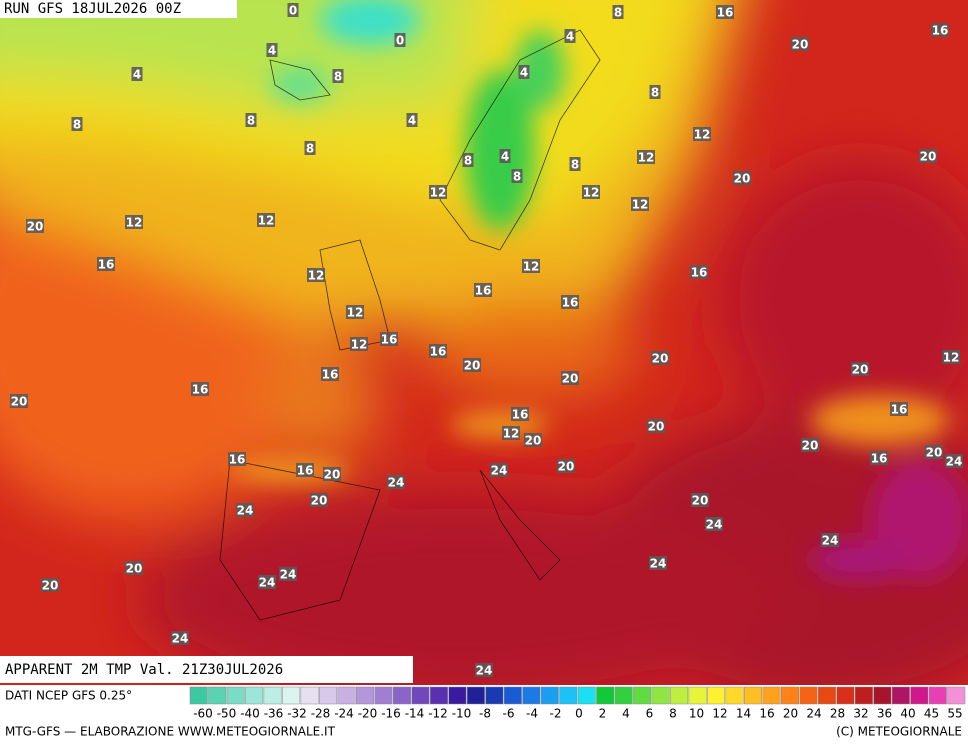  Describe the element at coordinates (293, 11) in the screenshot. I see `contour-label: 0` at that location.